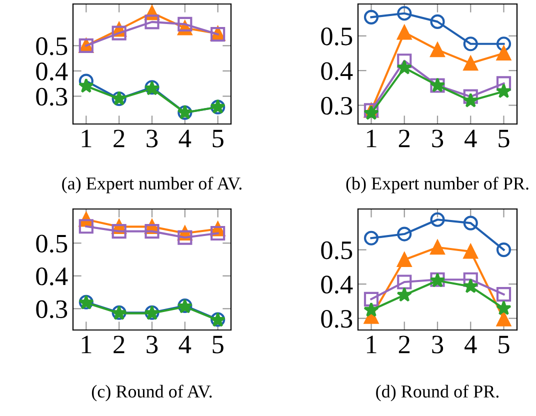  What do you see at coordinates (152, 185) in the screenshot?
I see `text: (a) Expert number of AV.` at bounding box center [152, 185].